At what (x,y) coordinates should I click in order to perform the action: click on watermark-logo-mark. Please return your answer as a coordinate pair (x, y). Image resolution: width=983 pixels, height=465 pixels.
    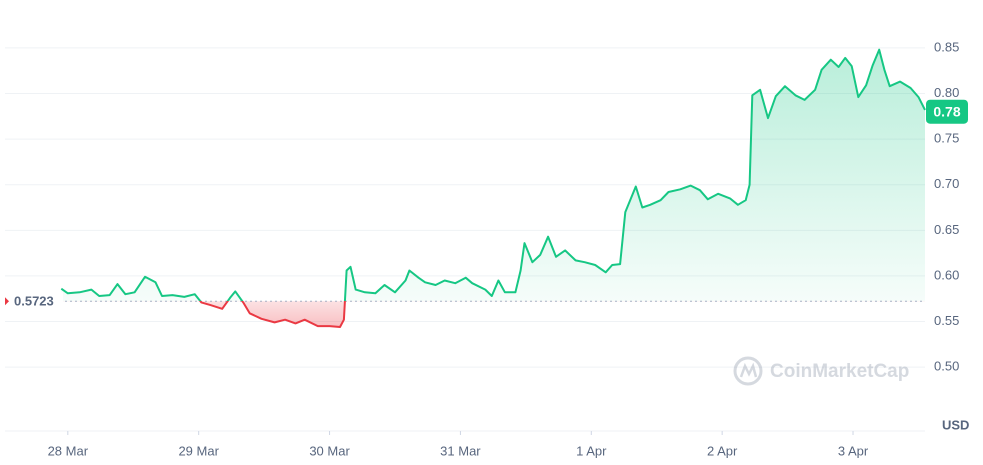
    Looking at the image, I should click on (748, 370).